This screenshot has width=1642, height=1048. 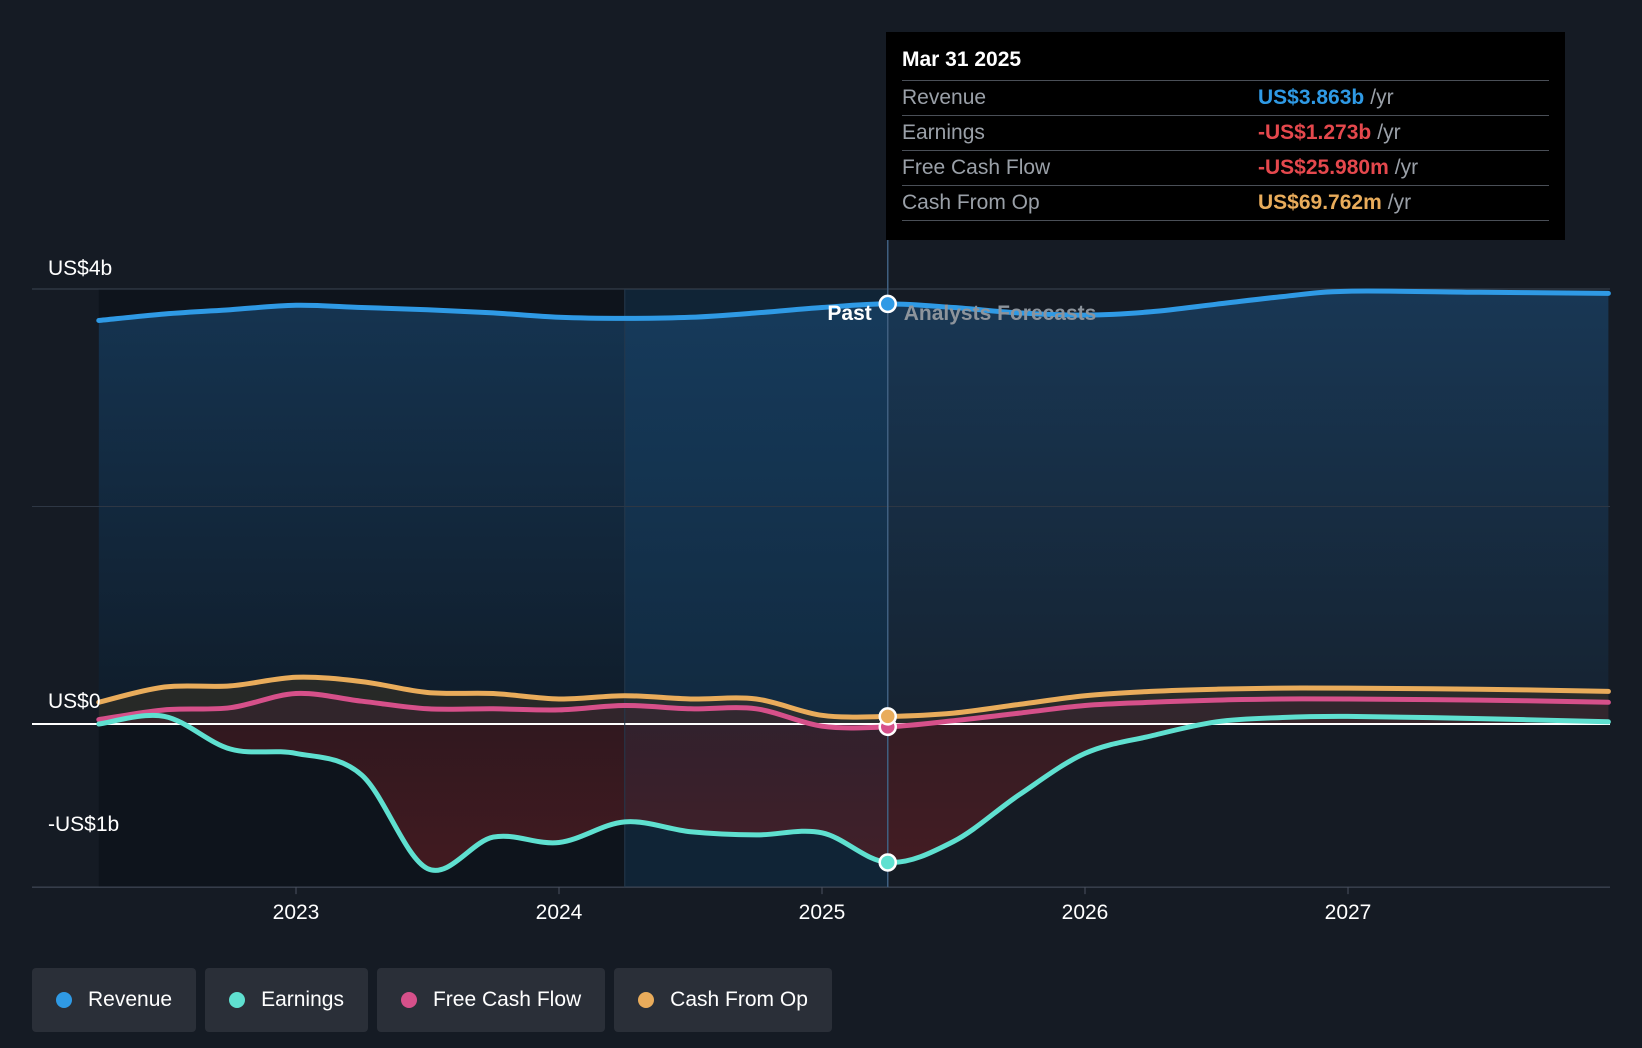 What do you see at coordinates (1320, 202) in the screenshot?
I see `tooltip-value: US$69.762m` at bounding box center [1320, 202].